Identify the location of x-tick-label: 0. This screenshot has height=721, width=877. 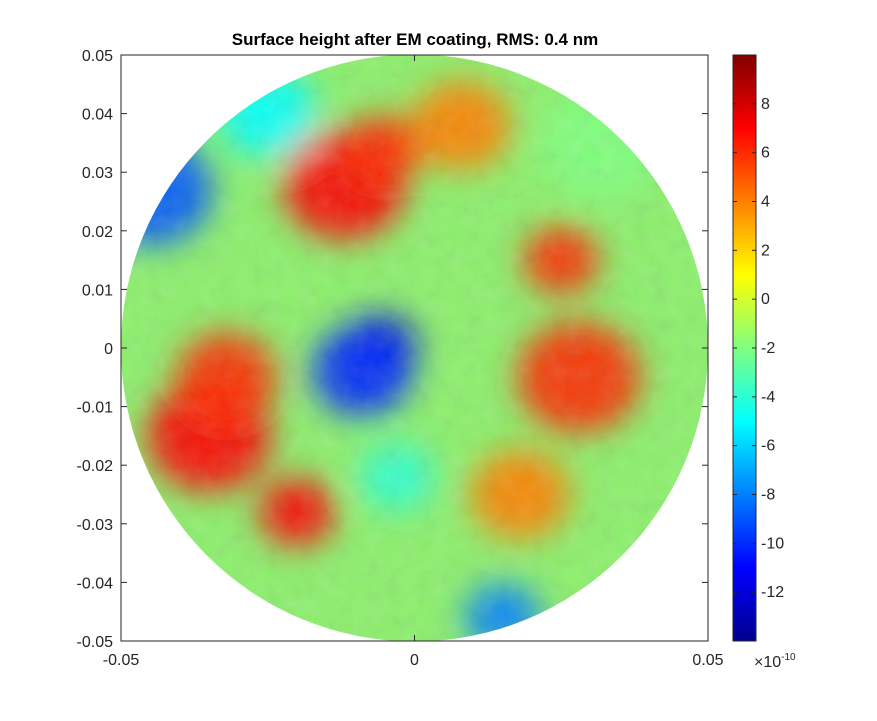
(414, 660).